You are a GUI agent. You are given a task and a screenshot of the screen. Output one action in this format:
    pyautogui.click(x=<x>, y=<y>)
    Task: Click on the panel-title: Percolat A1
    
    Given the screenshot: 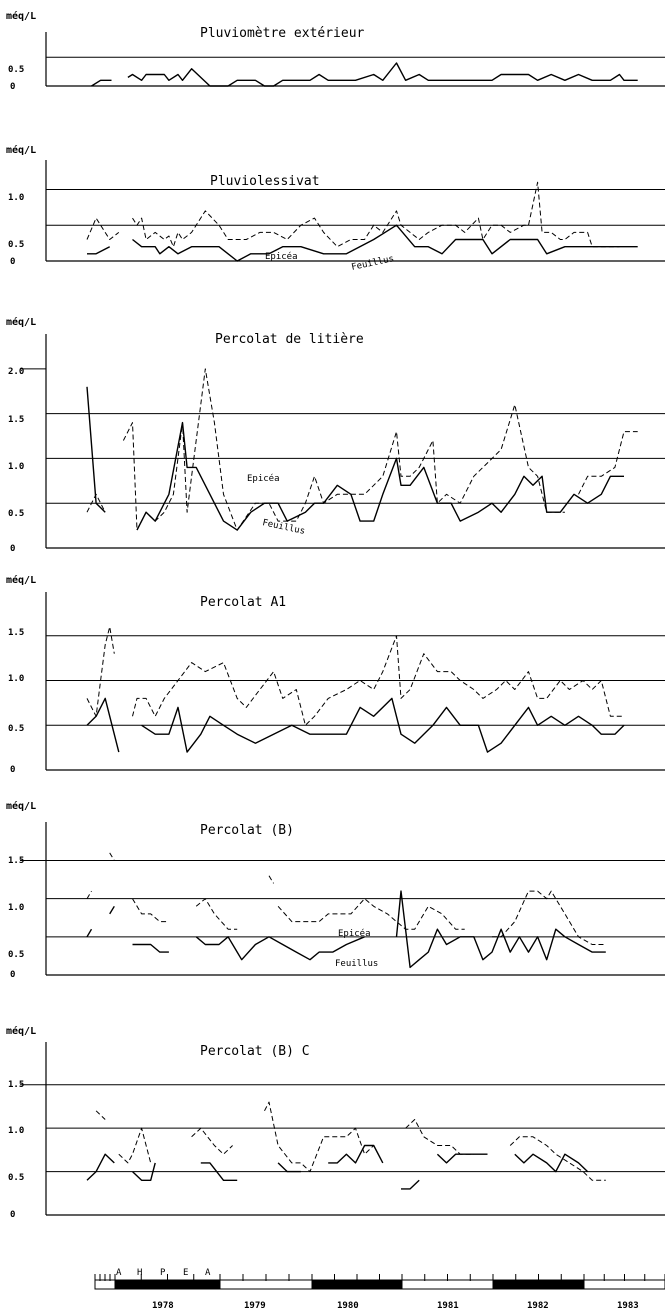 What is the action you would take?
    pyautogui.click(x=243, y=602)
    